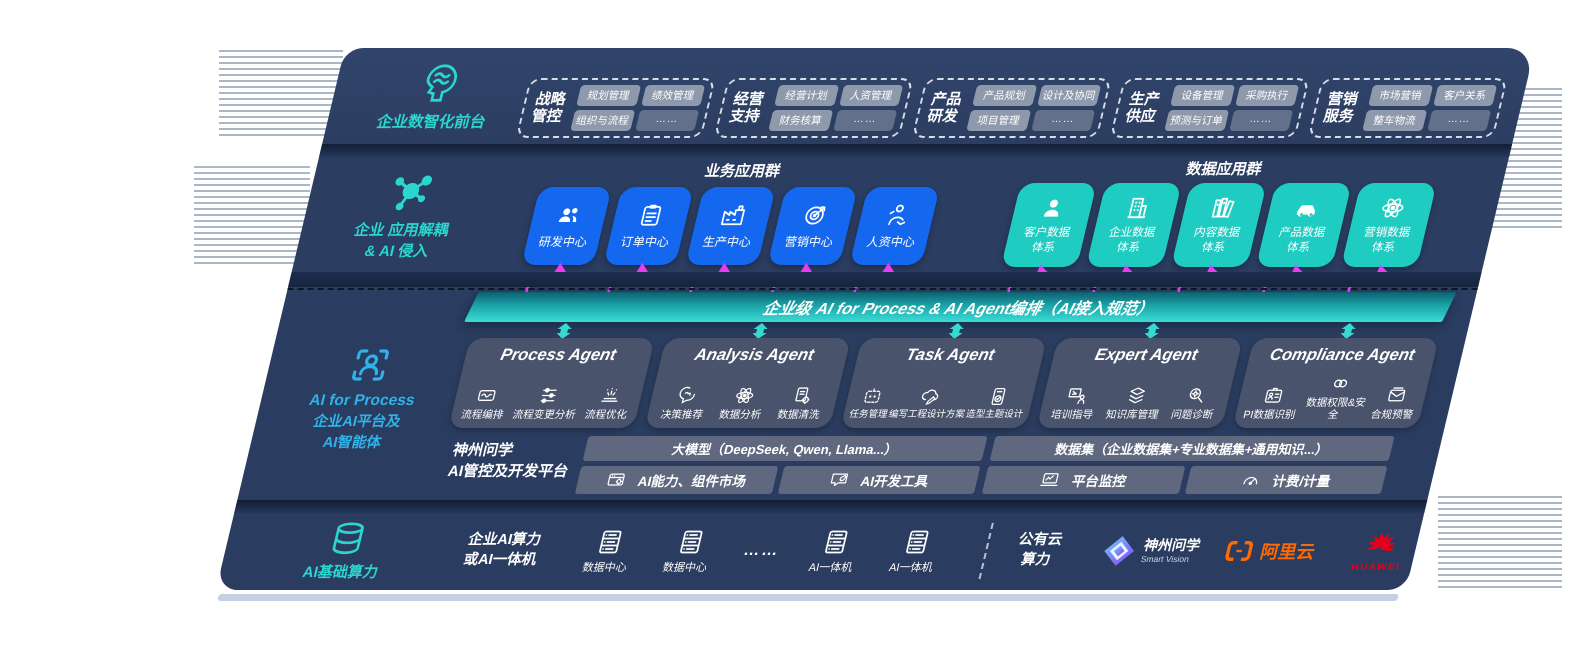 This screenshot has height=647, width=1572. Describe the element at coordinates (508, 471) in the screenshot. I see `platform-label-line2: AI管控及开发平台` at that location.